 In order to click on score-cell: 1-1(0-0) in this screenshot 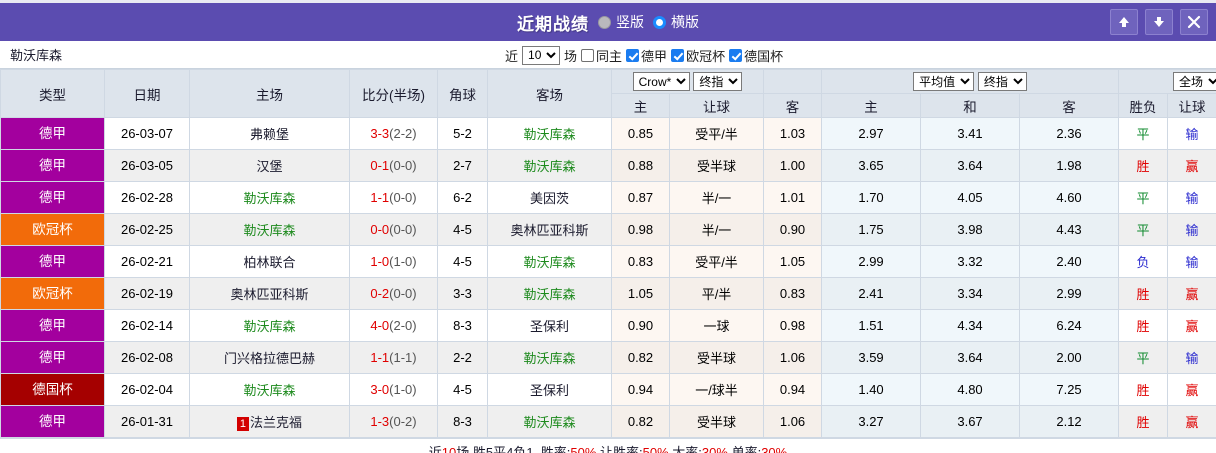, I will do `click(393, 197)`.